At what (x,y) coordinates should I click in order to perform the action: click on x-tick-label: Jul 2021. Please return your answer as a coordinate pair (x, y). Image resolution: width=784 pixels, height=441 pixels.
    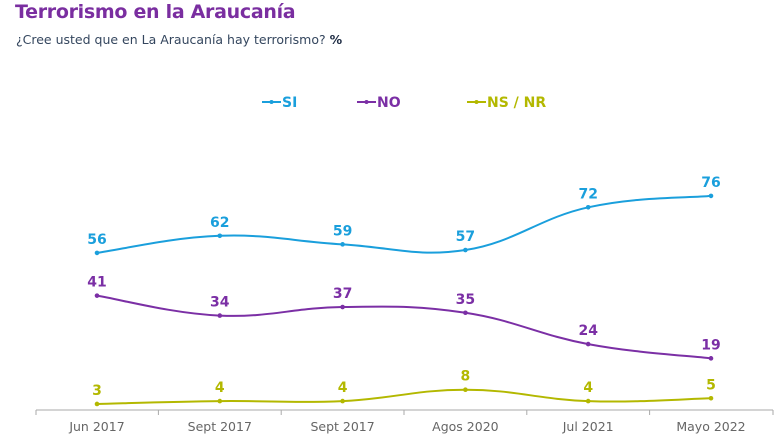
    Looking at the image, I should click on (588, 426).